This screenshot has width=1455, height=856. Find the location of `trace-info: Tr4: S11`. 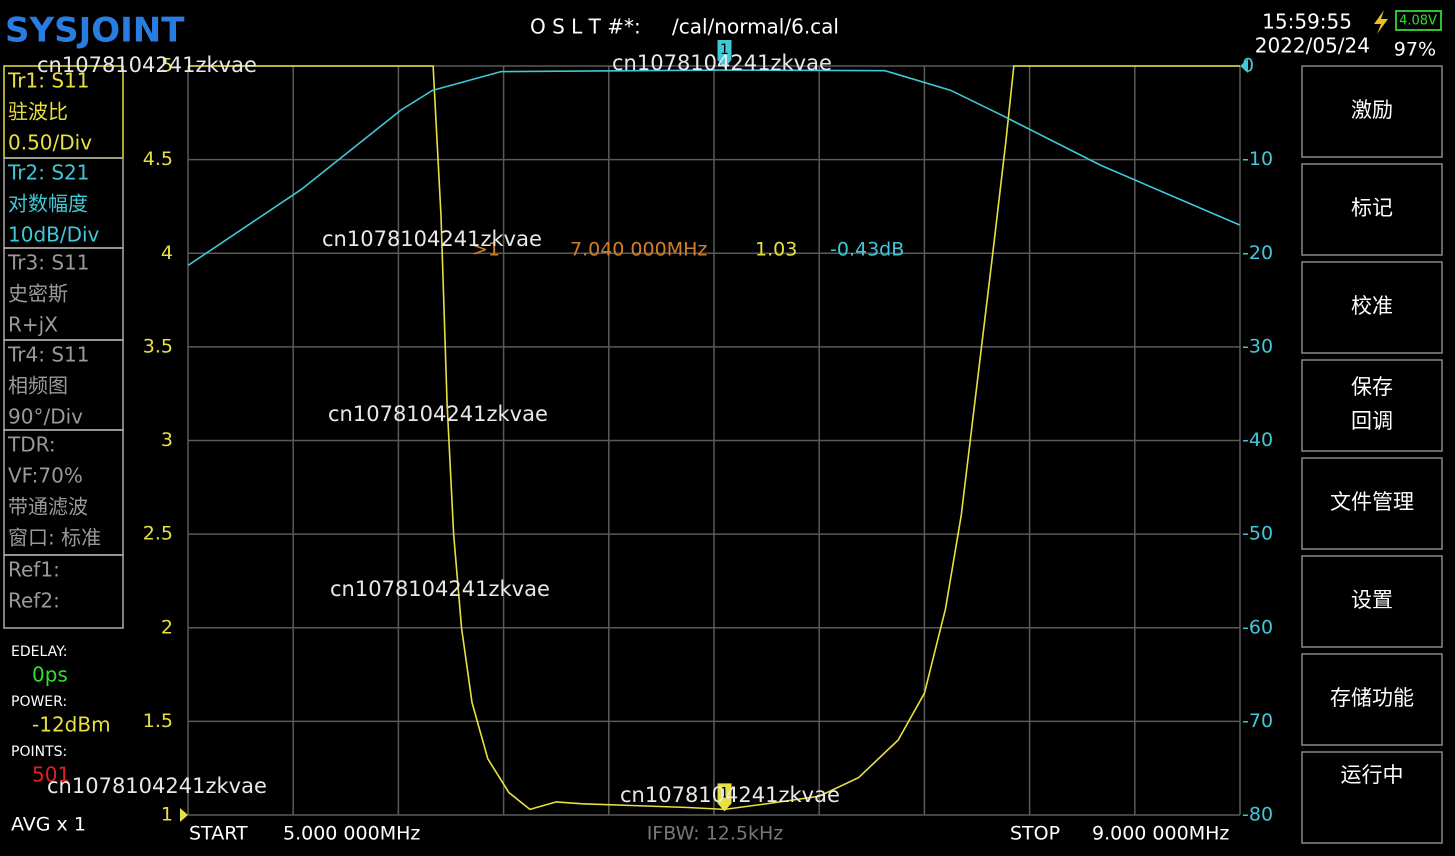

trace-info: Tr4: S11 is located at coordinates (48, 355).